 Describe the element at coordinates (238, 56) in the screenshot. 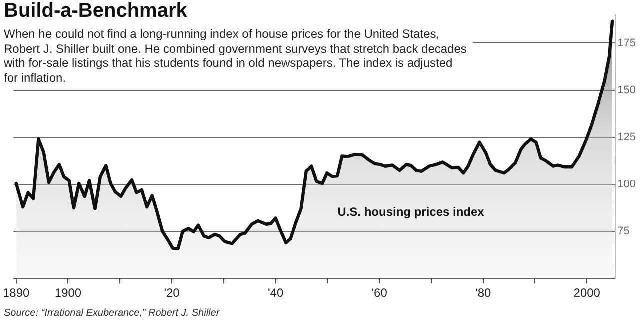

I see `text: When he could not find a long-running index of house prices for the United States, Robert J. Shiller built one. He combined government surveys that stretch back decades with for-sale listings that his students found in old newspapers. The index is adjusted for inflation.` at that location.